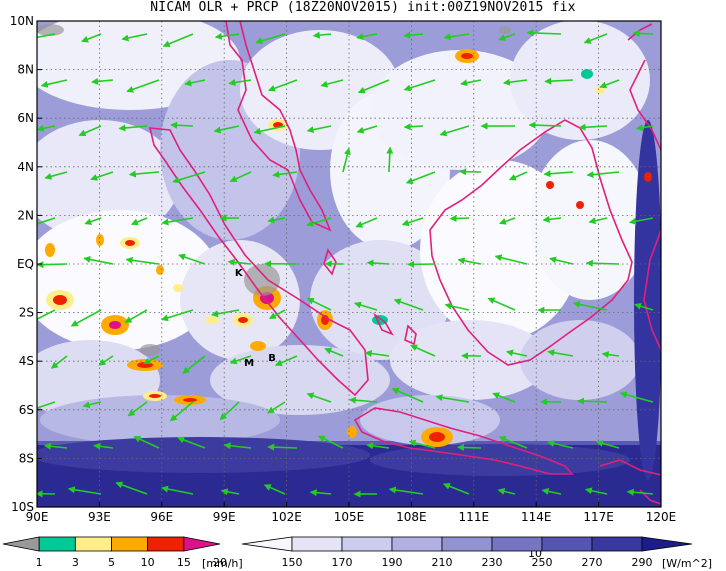  What do you see at coordinates (661, 517) in the screenshot?
I see `lon-tick-label: 120E` at bounding box center [661, 517].